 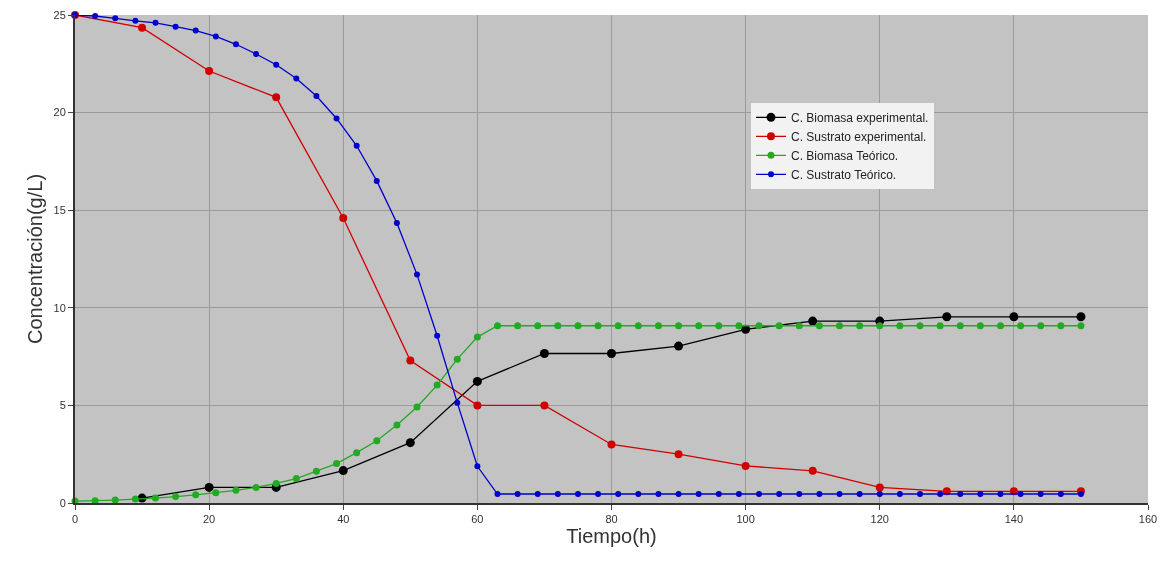 What do you see at coordinates (1148, 519) in the screenshot?
I see `x-tick-label: 160` at bounding box center [1148, 519].